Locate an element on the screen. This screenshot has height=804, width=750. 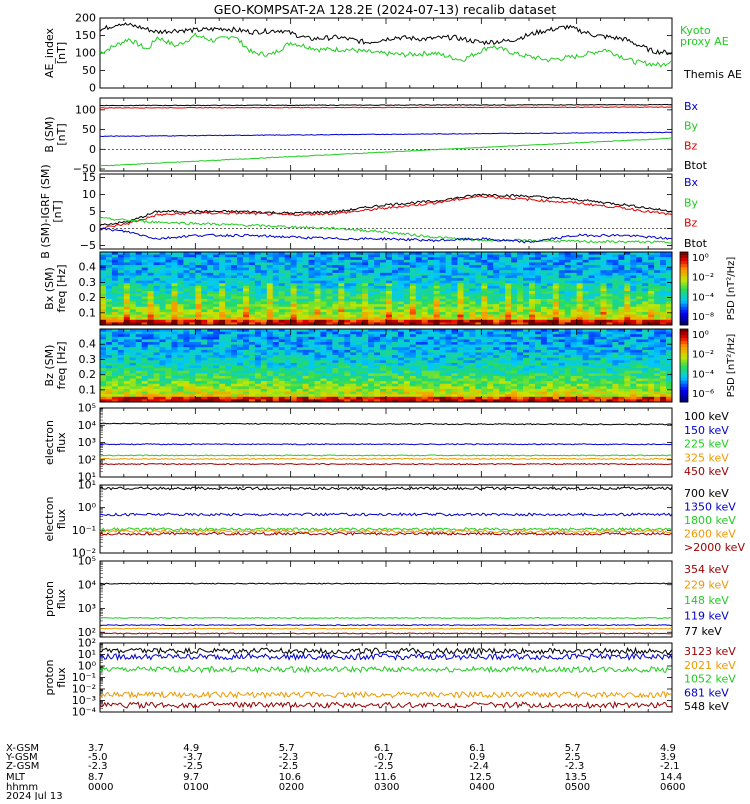
y-tick-label: 0.4 is located at coordinates (88, 267).